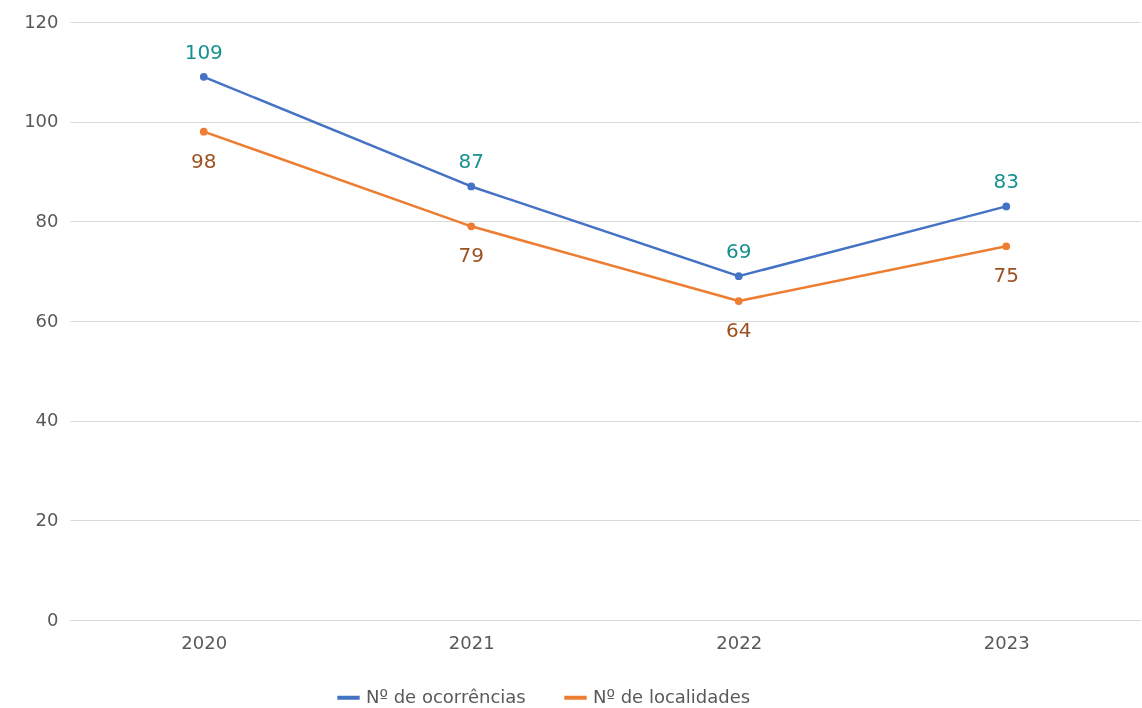  What do you see at coordinates (471, 161) in the screenshot?
I see `data-label: 87` at bounding box center [471, 161].